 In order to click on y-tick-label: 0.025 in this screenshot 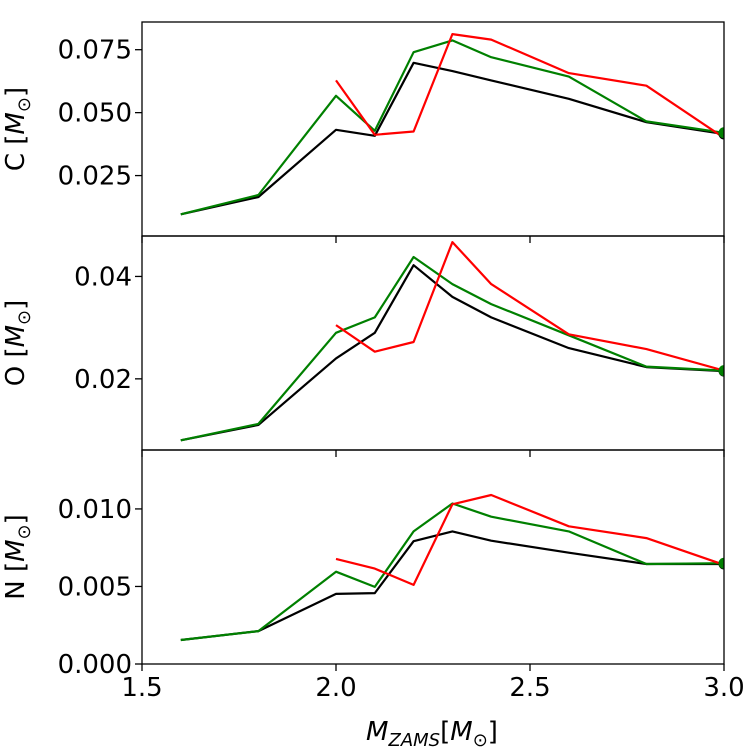, I will do `click(95, 177)`.